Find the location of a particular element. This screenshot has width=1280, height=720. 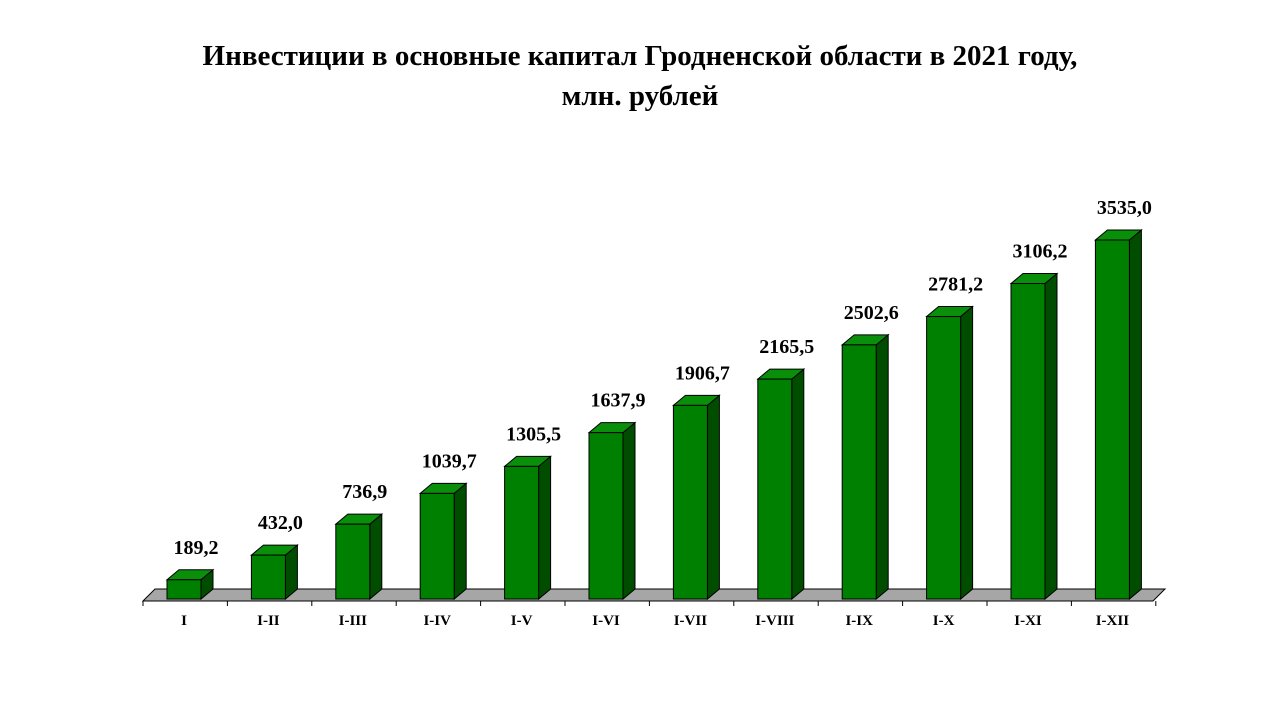

x-tick-label: I-X is located at coordinates (944, 621).